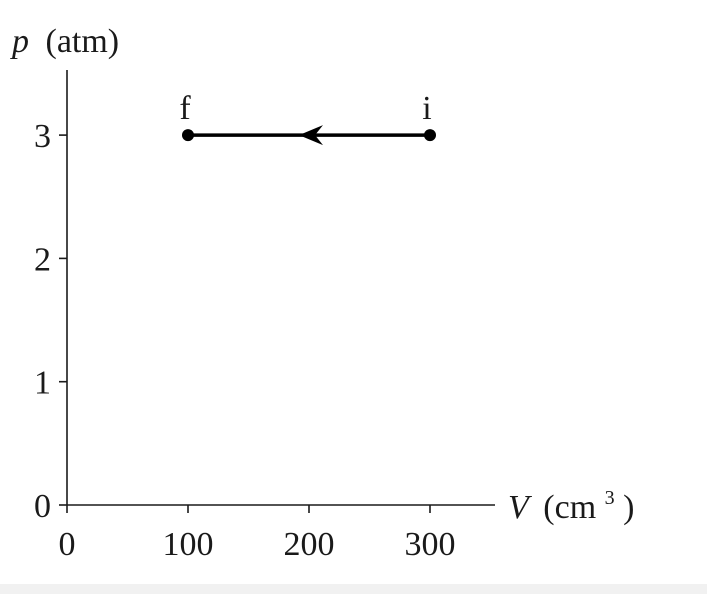 Image resolution: width=707 pixels, height=594 pixels. I want to click on x-axis-label: V (cm 3 ), so click(571, 500).